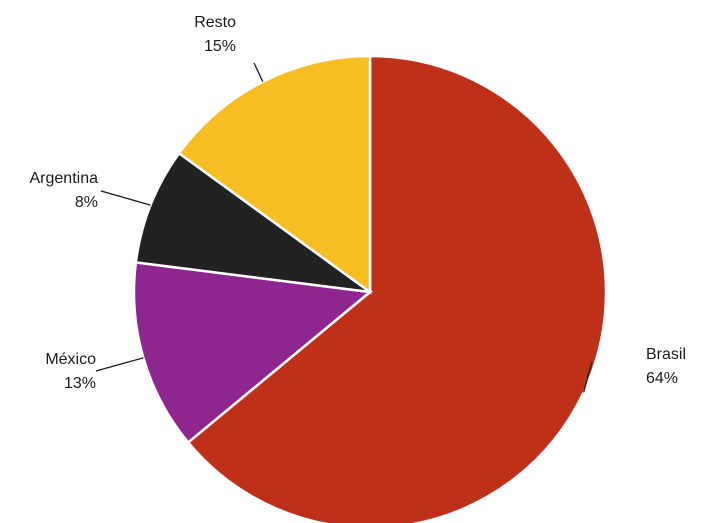 This screenshot has width=709, height=523. What do you see at coordinates (253, 353) in the screenshot?
I see `pie-slice-mexico` at bounding box center [253, 353].